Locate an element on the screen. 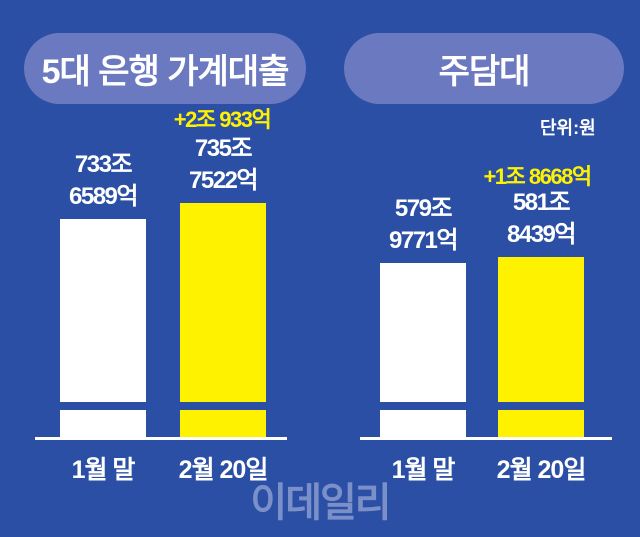 The height and width of the screenshot is (537, 640). bar-mortgage-jan is located at coordinates (423, 349).